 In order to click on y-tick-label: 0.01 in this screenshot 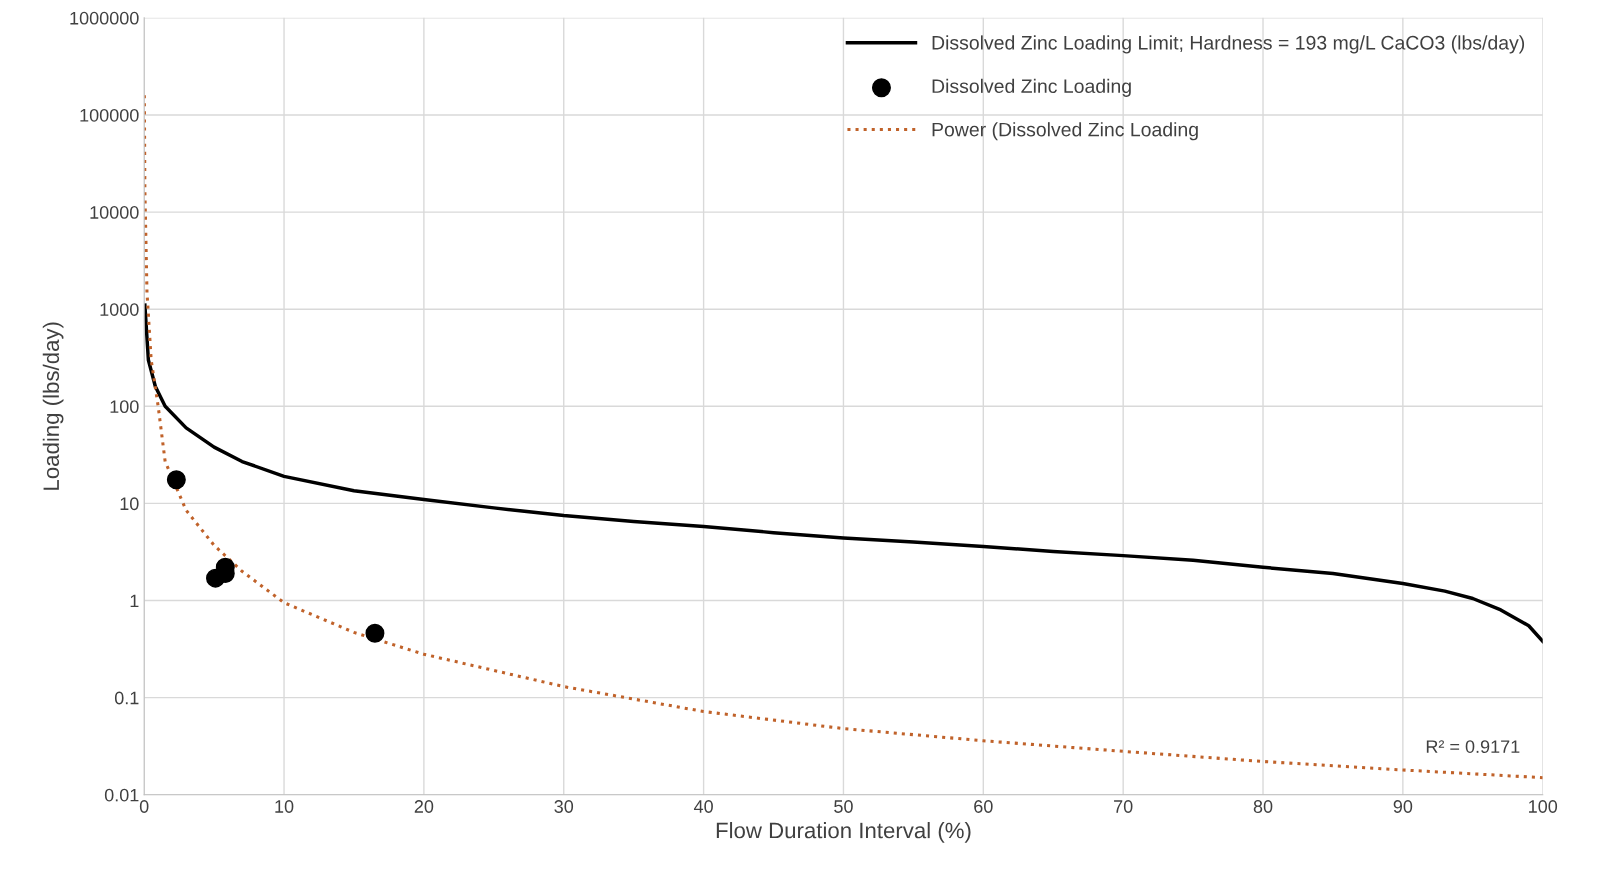, I will do `click(121, 795)`.